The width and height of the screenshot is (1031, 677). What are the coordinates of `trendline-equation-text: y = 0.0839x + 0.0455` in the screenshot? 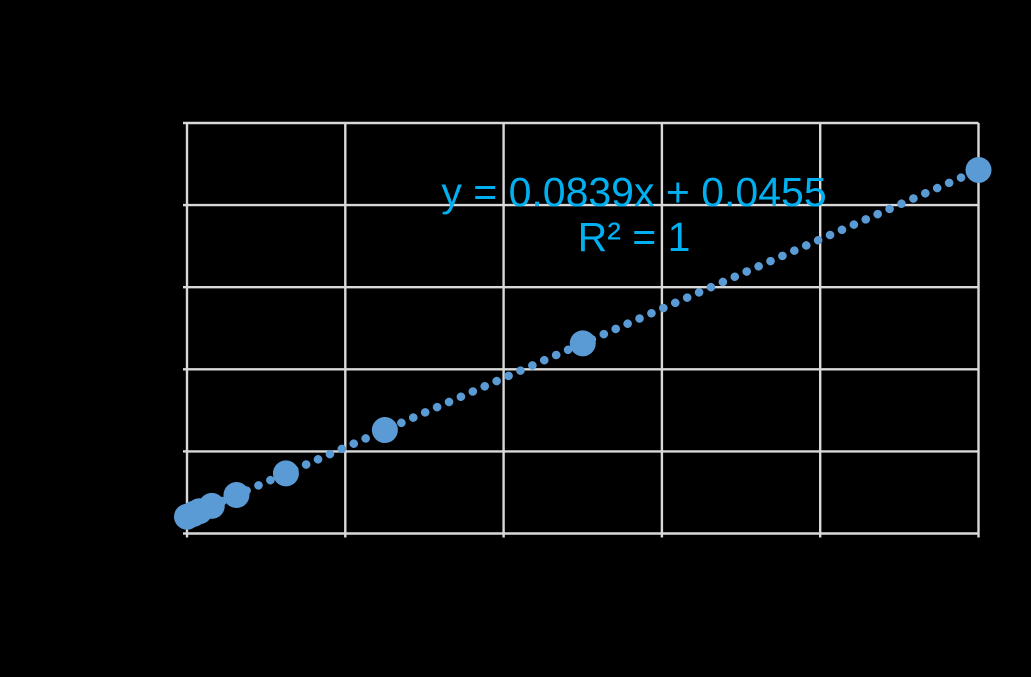 It's located at (634, 192).